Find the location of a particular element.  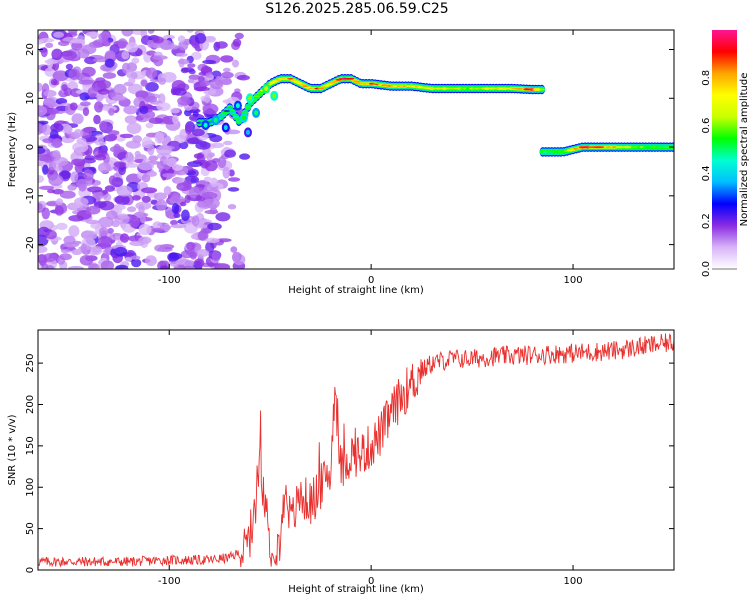

y-tick-label: 0 is located at coordinates (30, 147).